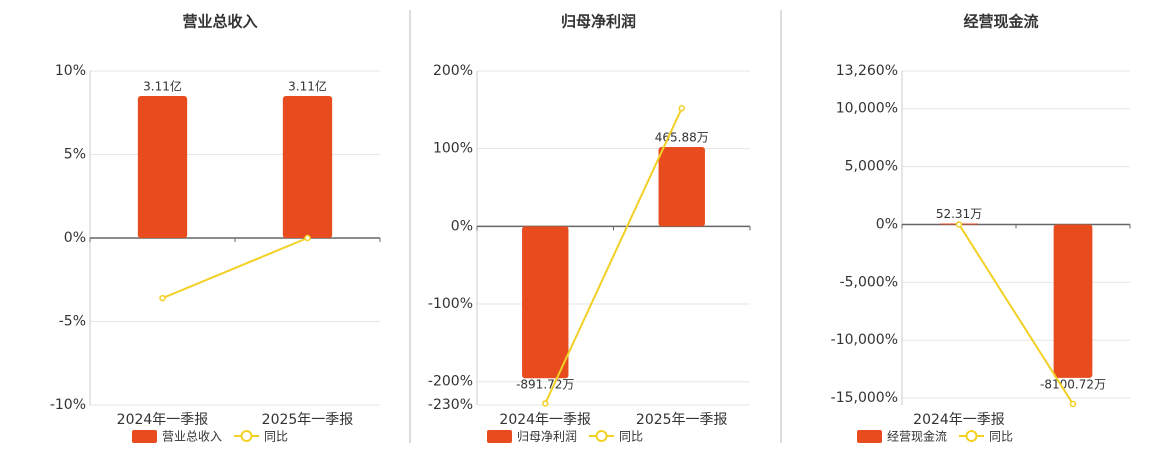 The height and width of the screenshot is (450, 1160). What do you see at coordinates (682, 138) in the screenshot?
I see `value-label: 465.88万` at bounding box center [682, 138].